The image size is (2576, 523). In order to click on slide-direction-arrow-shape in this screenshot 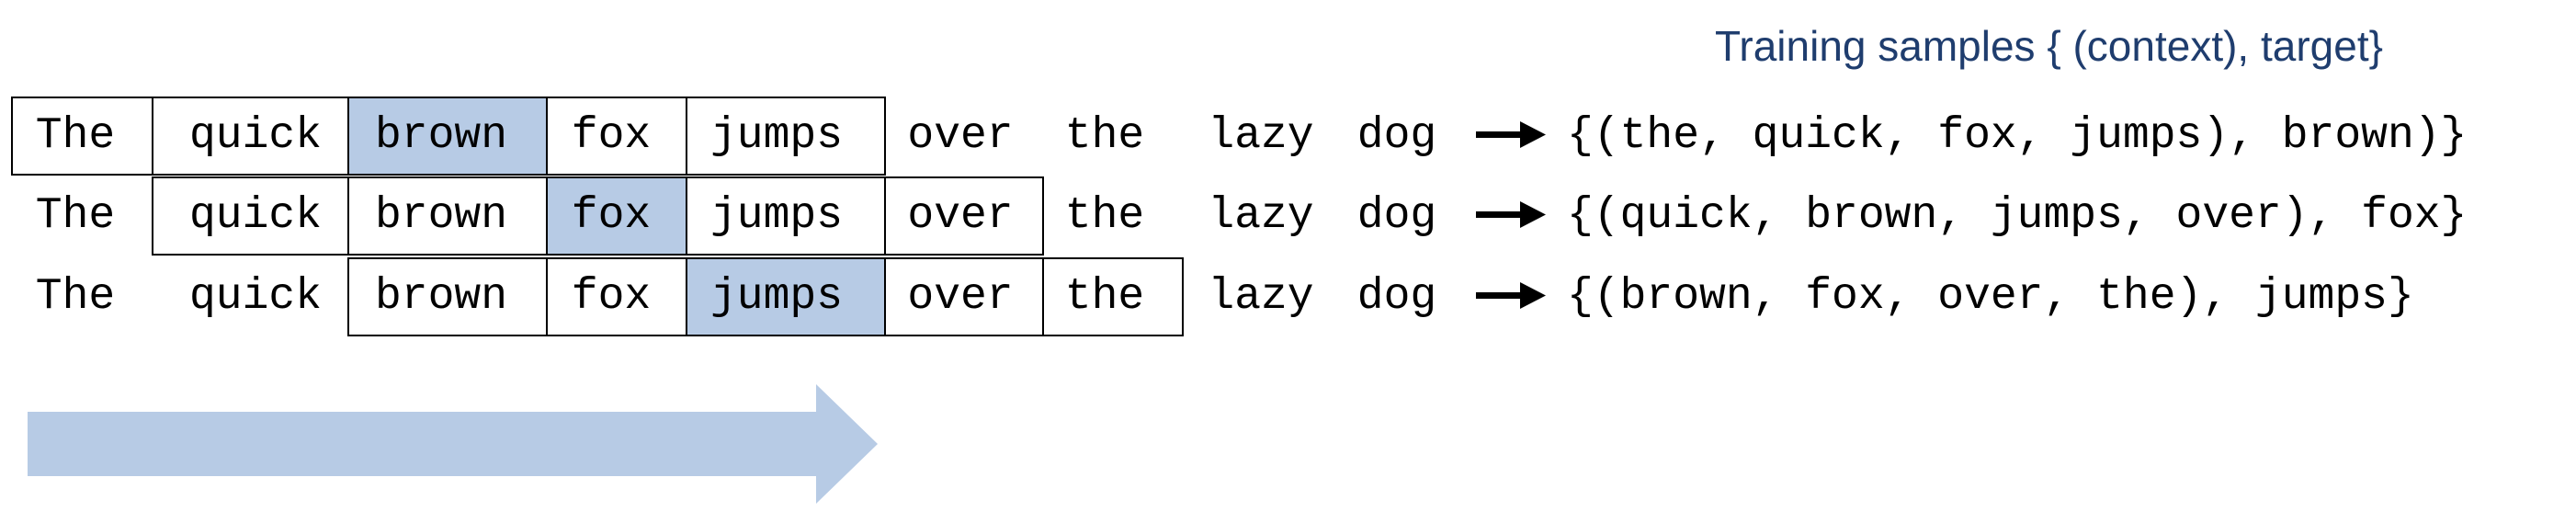, I will do `click(453, 444)`.